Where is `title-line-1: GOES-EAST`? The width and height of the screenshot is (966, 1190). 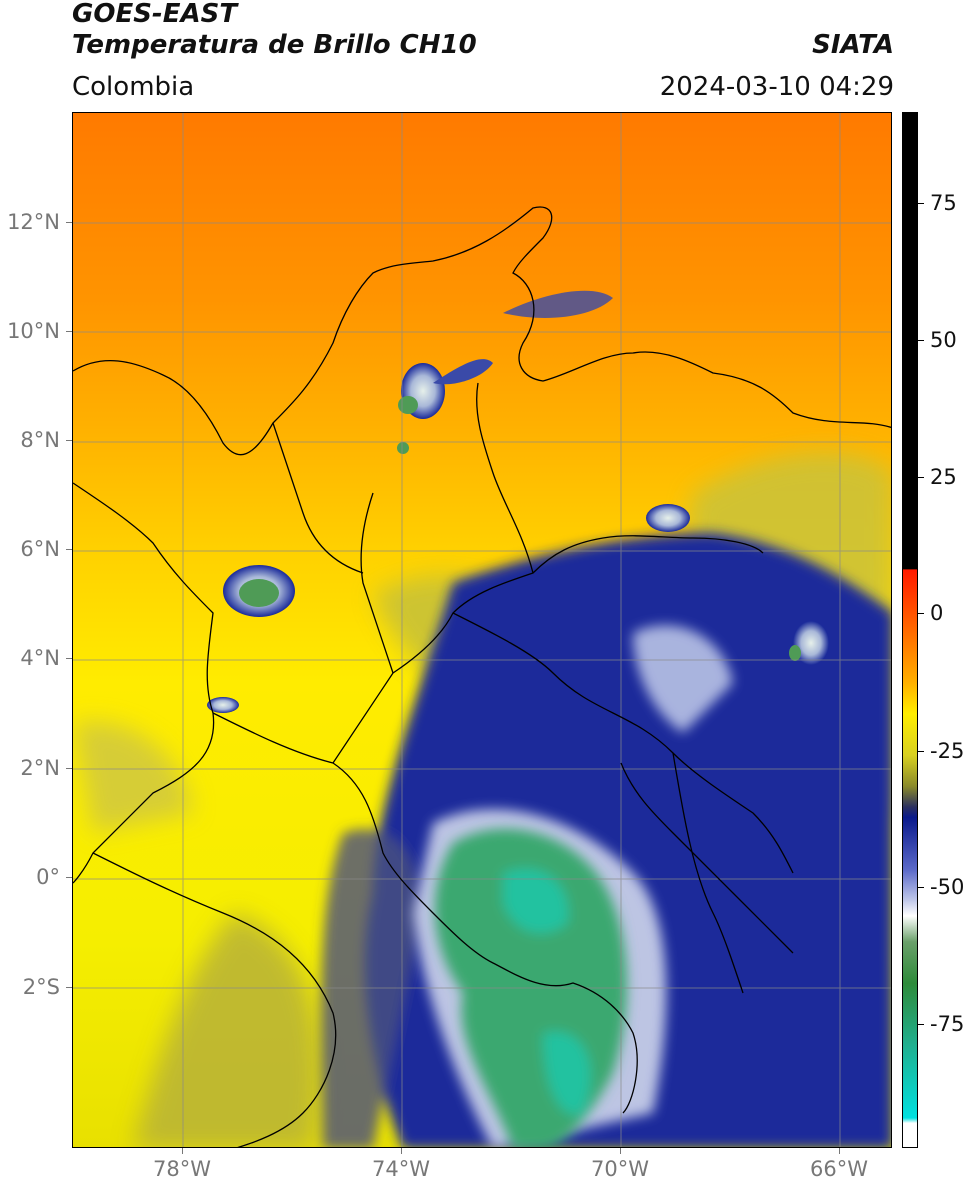
title-line-1: GOES-EAST is located at coordinates (155, 14).